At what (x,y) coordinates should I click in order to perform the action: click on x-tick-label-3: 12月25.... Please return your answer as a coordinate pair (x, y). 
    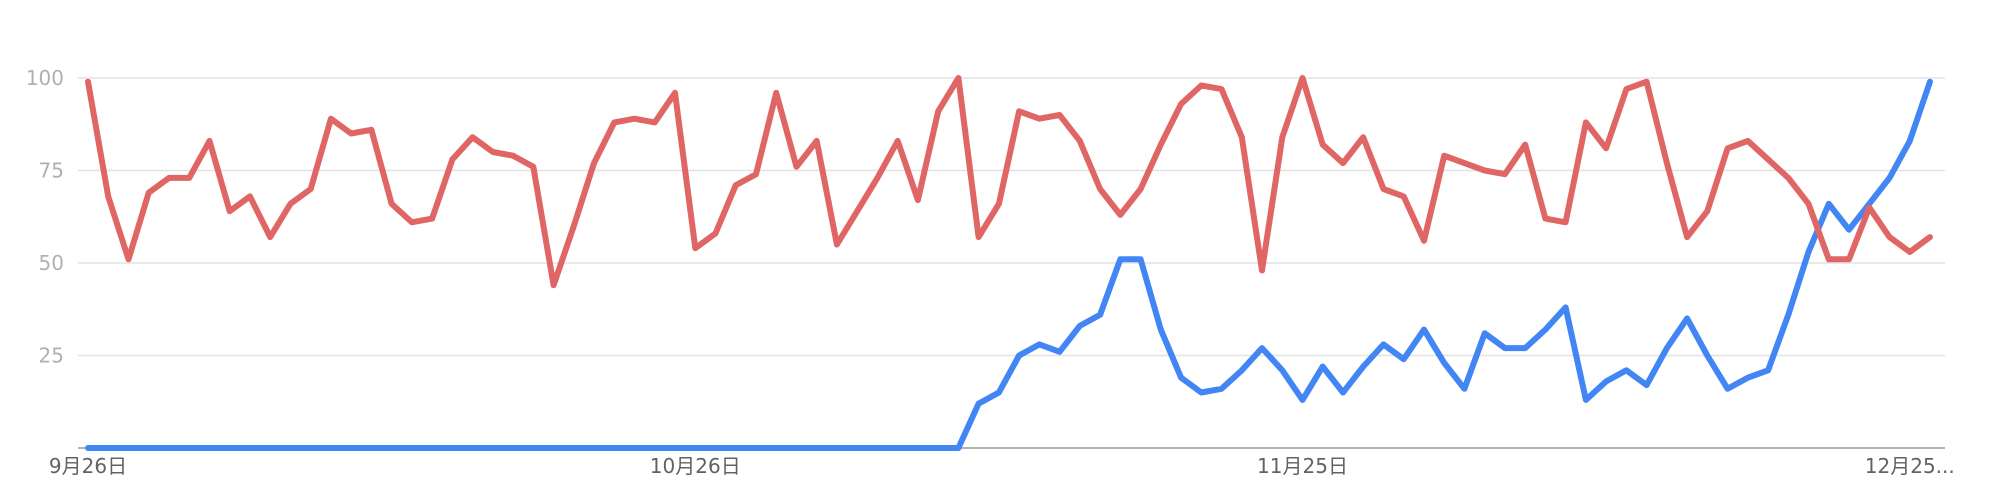
    Looking at the image, I should click on (1910, 466).